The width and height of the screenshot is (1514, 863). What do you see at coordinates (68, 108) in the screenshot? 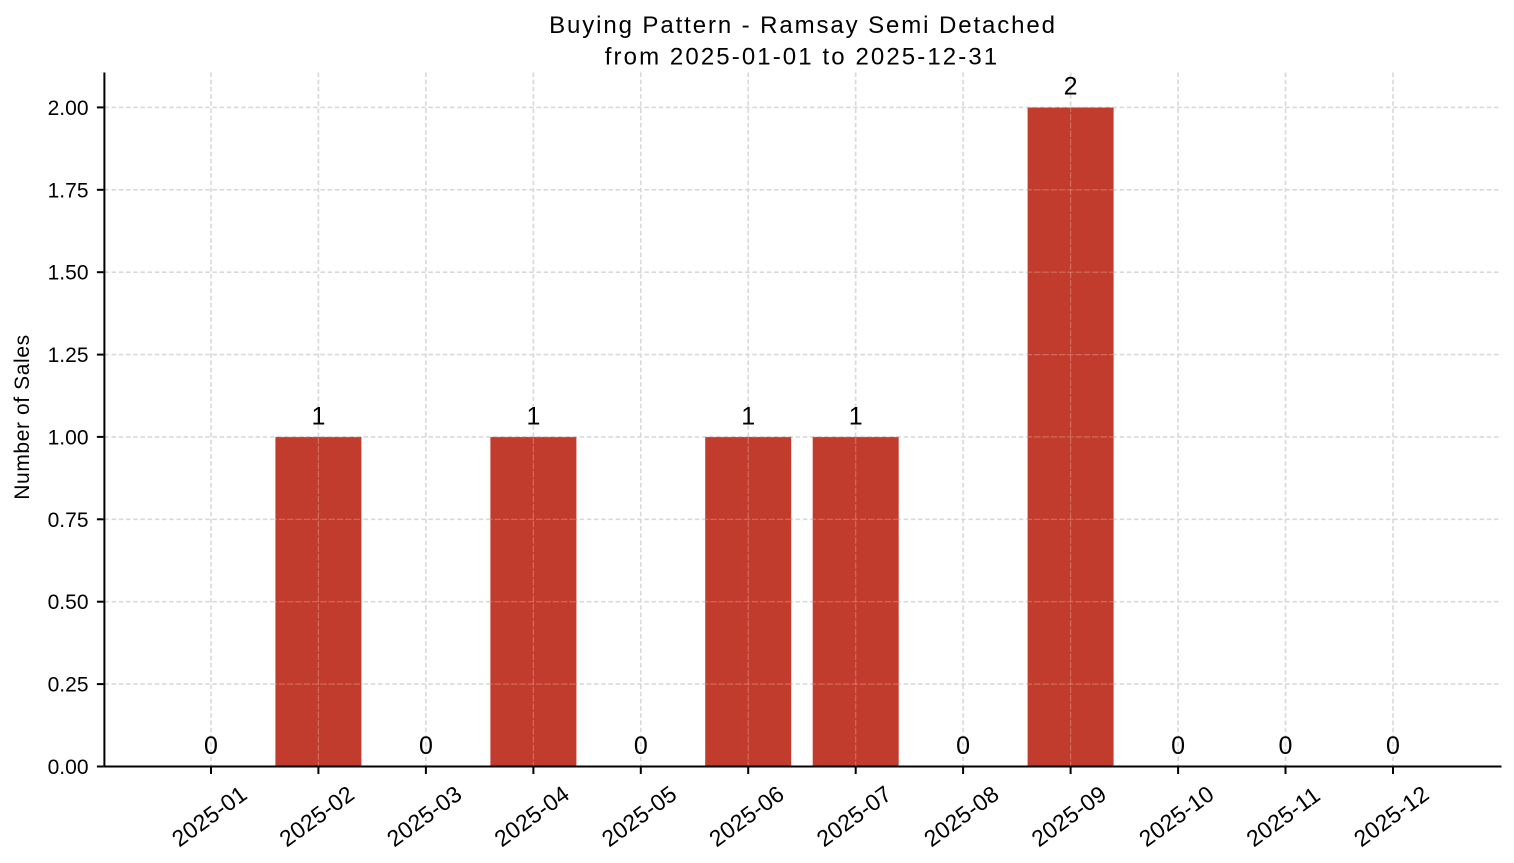
I see `svg-text: 2.00` at bounding box center [68, 108].